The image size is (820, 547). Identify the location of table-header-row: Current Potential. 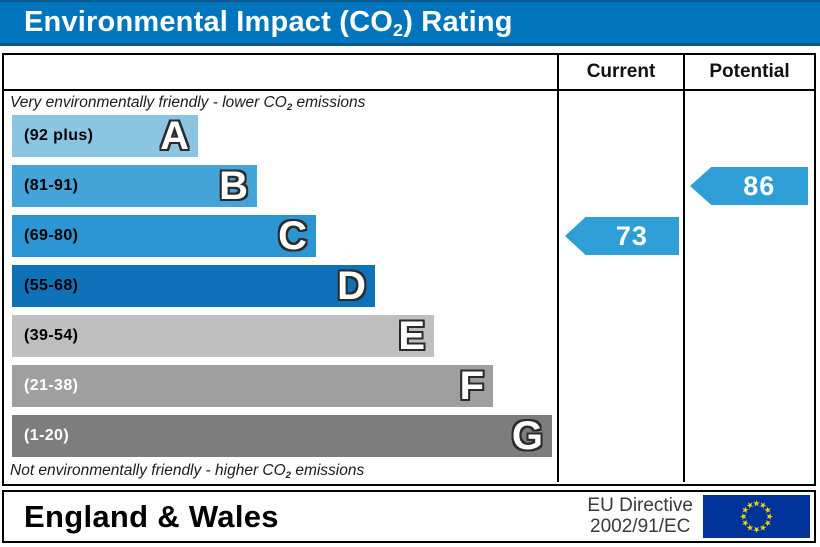
(409, 73).